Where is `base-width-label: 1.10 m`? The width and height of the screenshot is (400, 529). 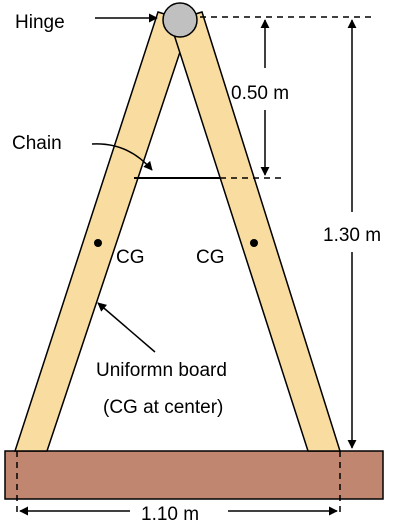 base-width-label: 1.10 m is located at coordinates (170, 514).